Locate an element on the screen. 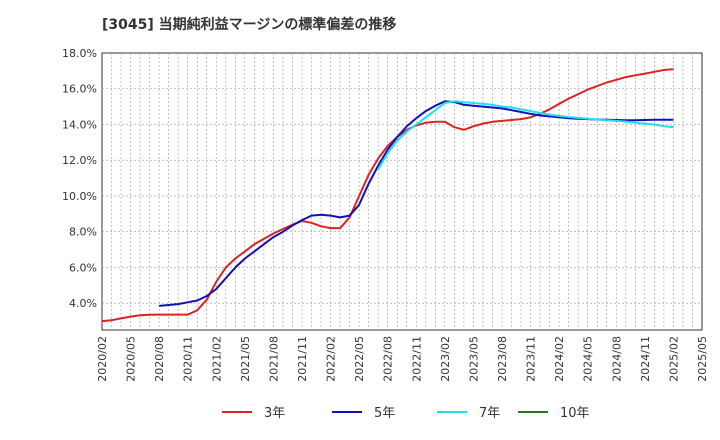  legend-label: 10年 is located at coordinates (575, 413).